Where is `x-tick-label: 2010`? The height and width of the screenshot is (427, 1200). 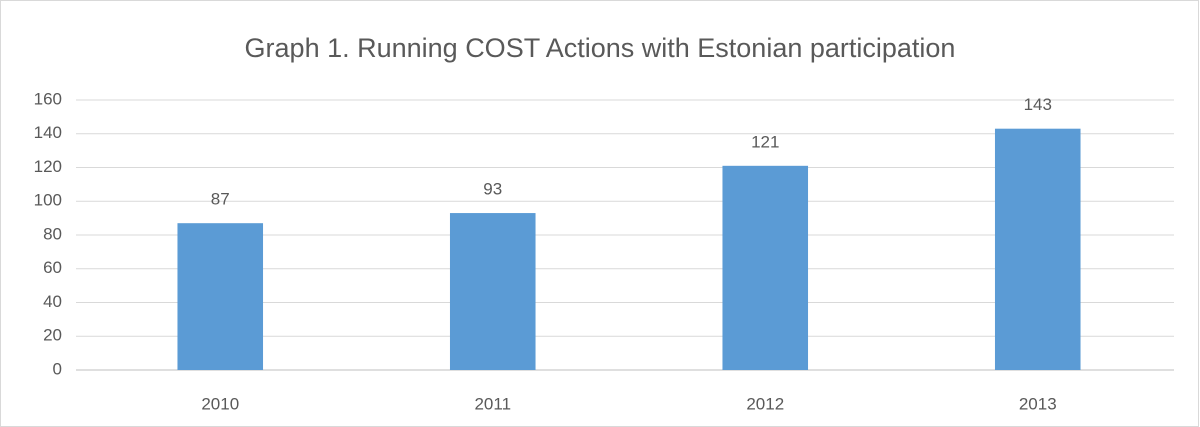 x-tick-label: 2010 is located at coordinates (220, 403).